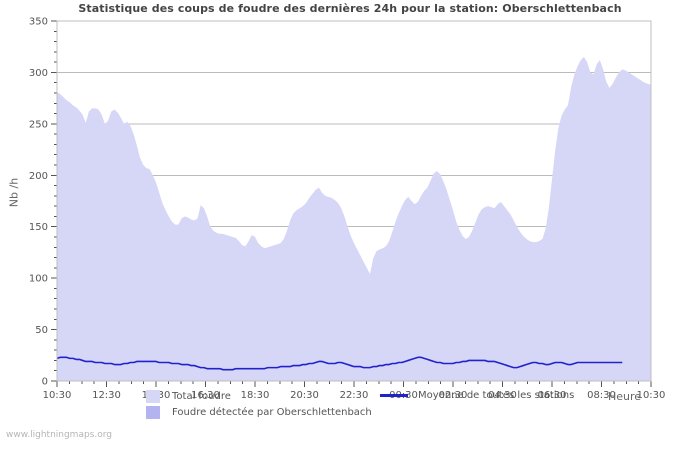 The height and width of the screenshot is (450, 700). What do you see at coordinates (394, 395) in the screenshot?
I see `legend-line-icon` at bounding box center [394, 395].